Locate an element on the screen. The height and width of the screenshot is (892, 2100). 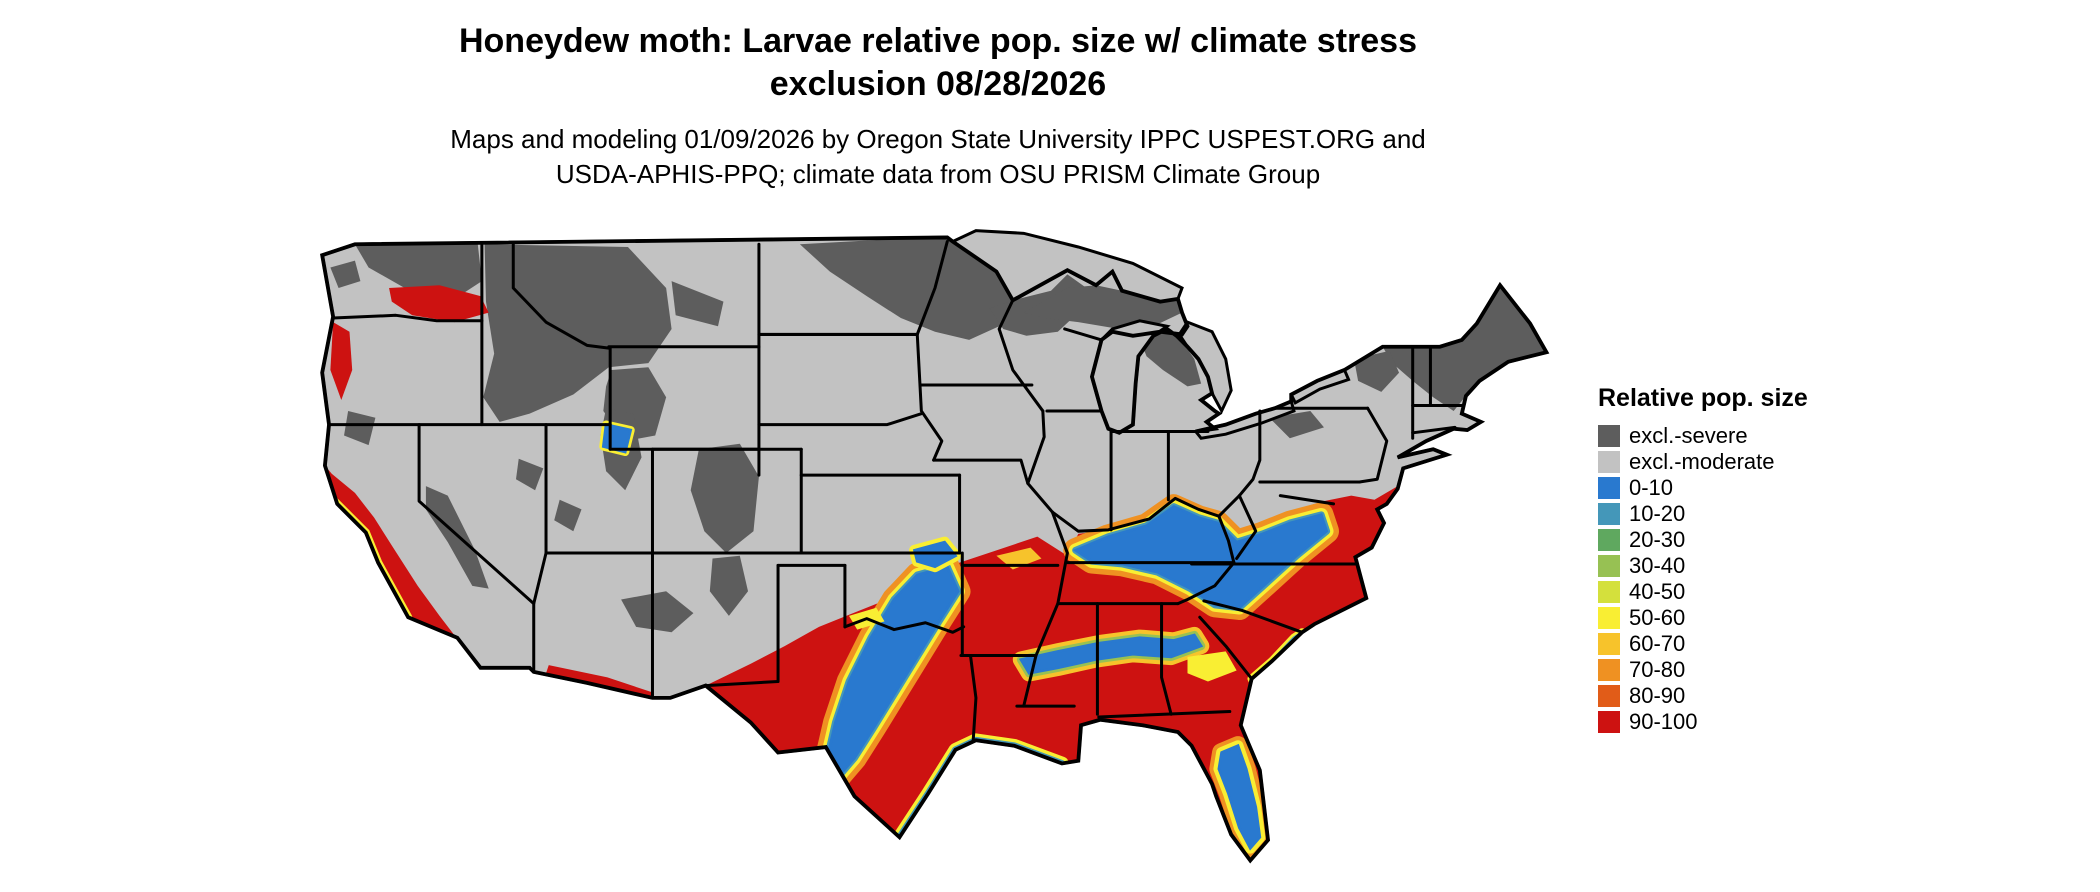
legend-label: 80-90 is located at coordinates (1657, 695).